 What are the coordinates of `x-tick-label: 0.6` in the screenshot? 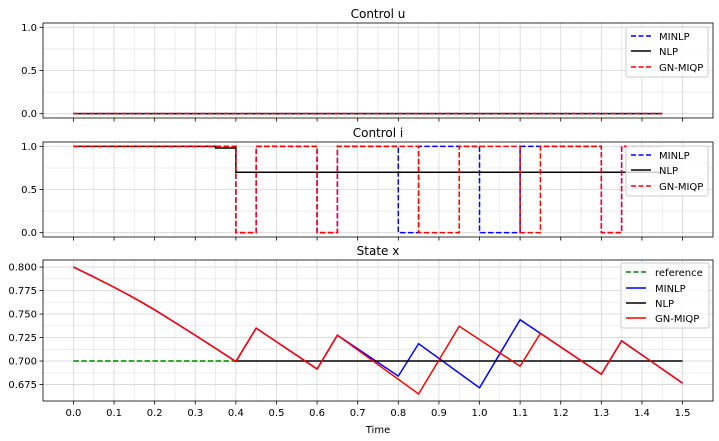 It's located at (317, 413).